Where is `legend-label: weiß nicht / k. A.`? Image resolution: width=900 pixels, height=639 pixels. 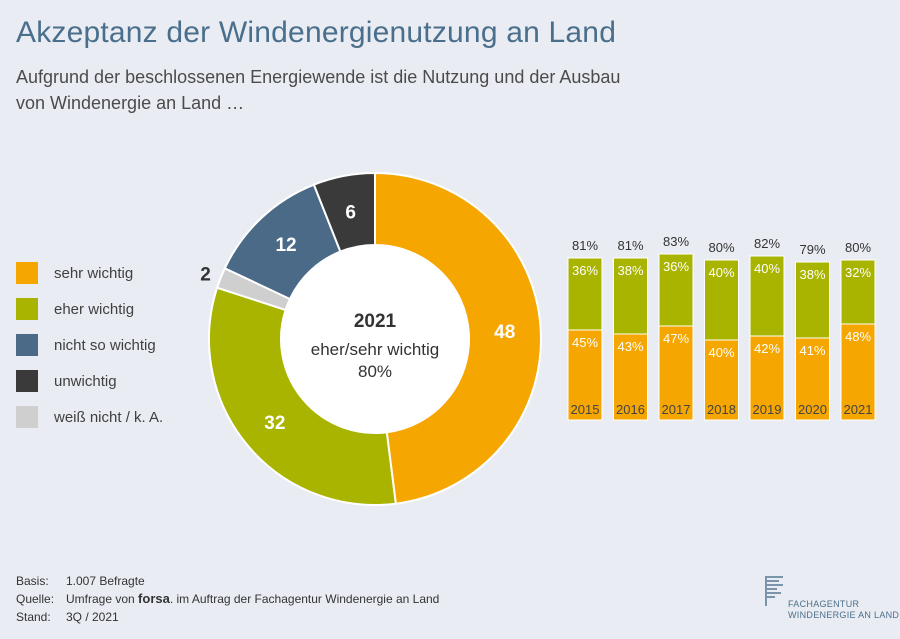
legend-label: weiß nicht / k. A. is located at coordinates (109, 417).